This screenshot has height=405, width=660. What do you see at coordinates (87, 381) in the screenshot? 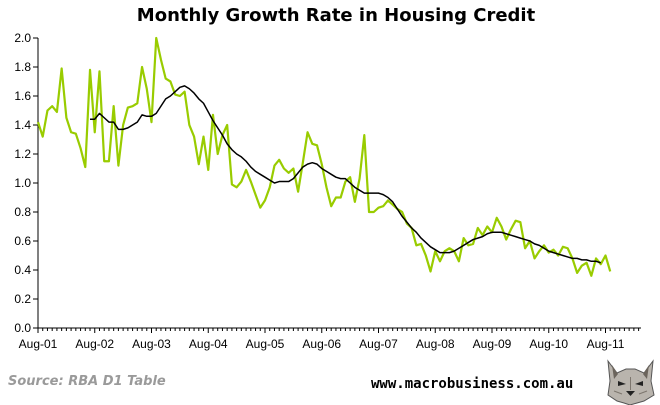
I see `source-note: Source: RBA D1 Table` at bounding box center [87, 381].